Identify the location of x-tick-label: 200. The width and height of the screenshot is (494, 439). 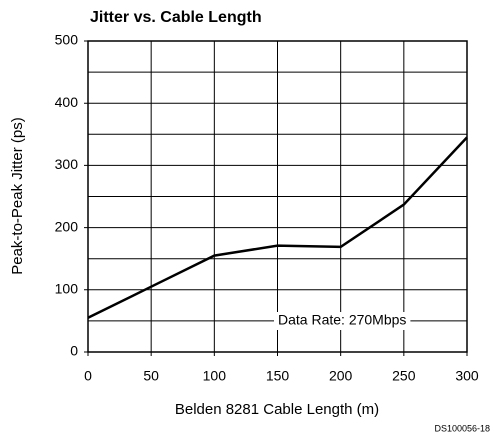
(341, 376).